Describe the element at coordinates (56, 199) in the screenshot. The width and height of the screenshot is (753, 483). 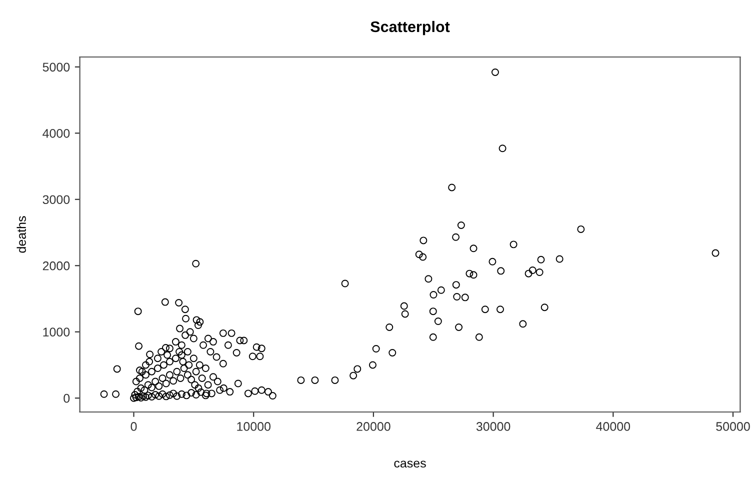
I see `y-tick-label: 3000` at that location.